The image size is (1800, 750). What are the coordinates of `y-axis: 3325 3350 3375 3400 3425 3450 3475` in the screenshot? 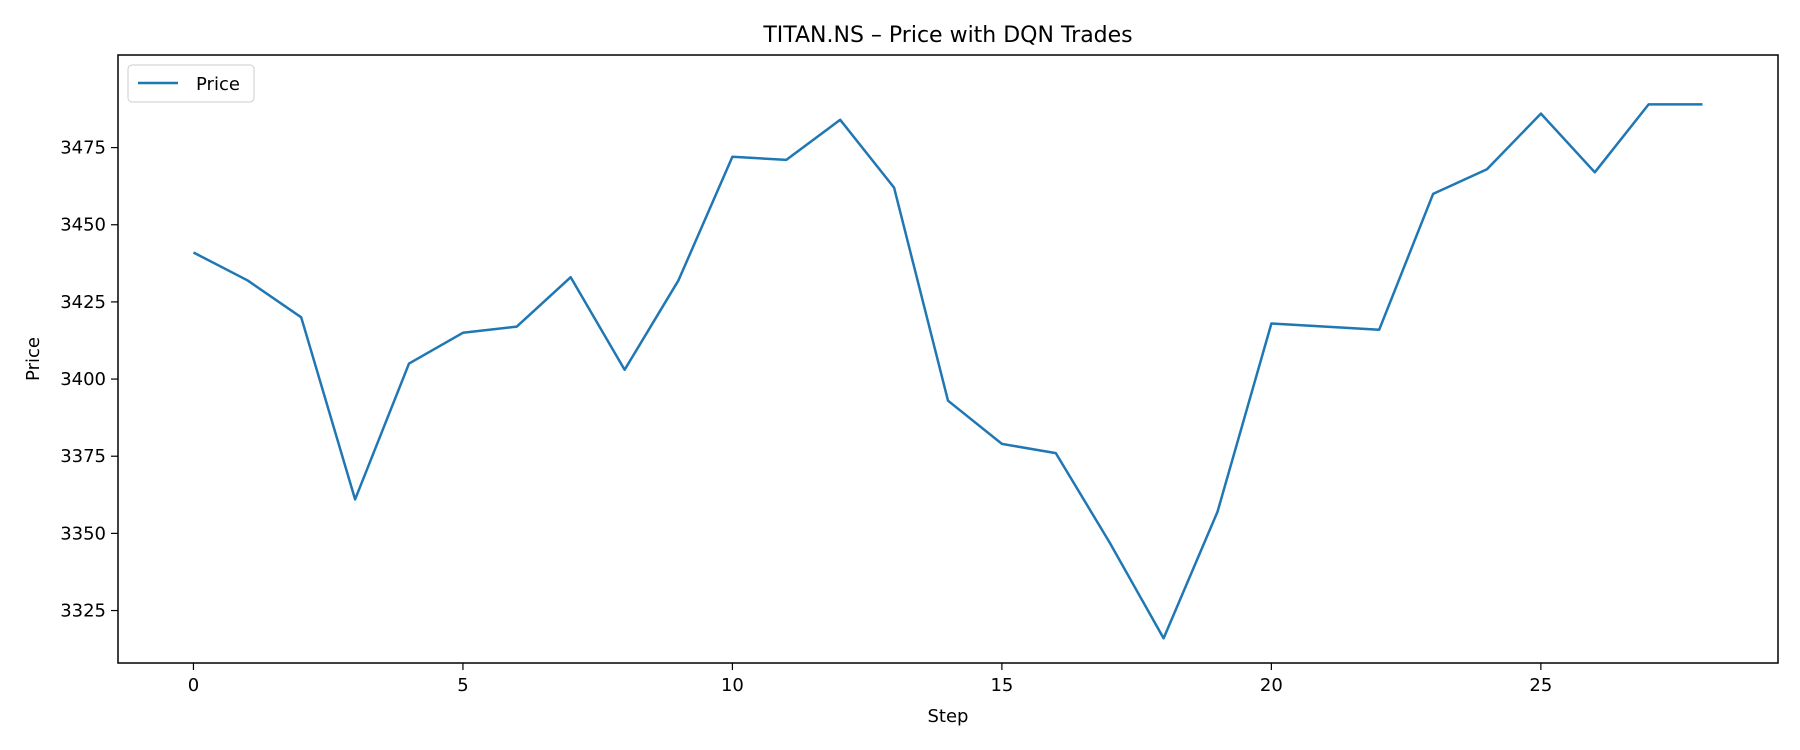 It's located at (89, 380).